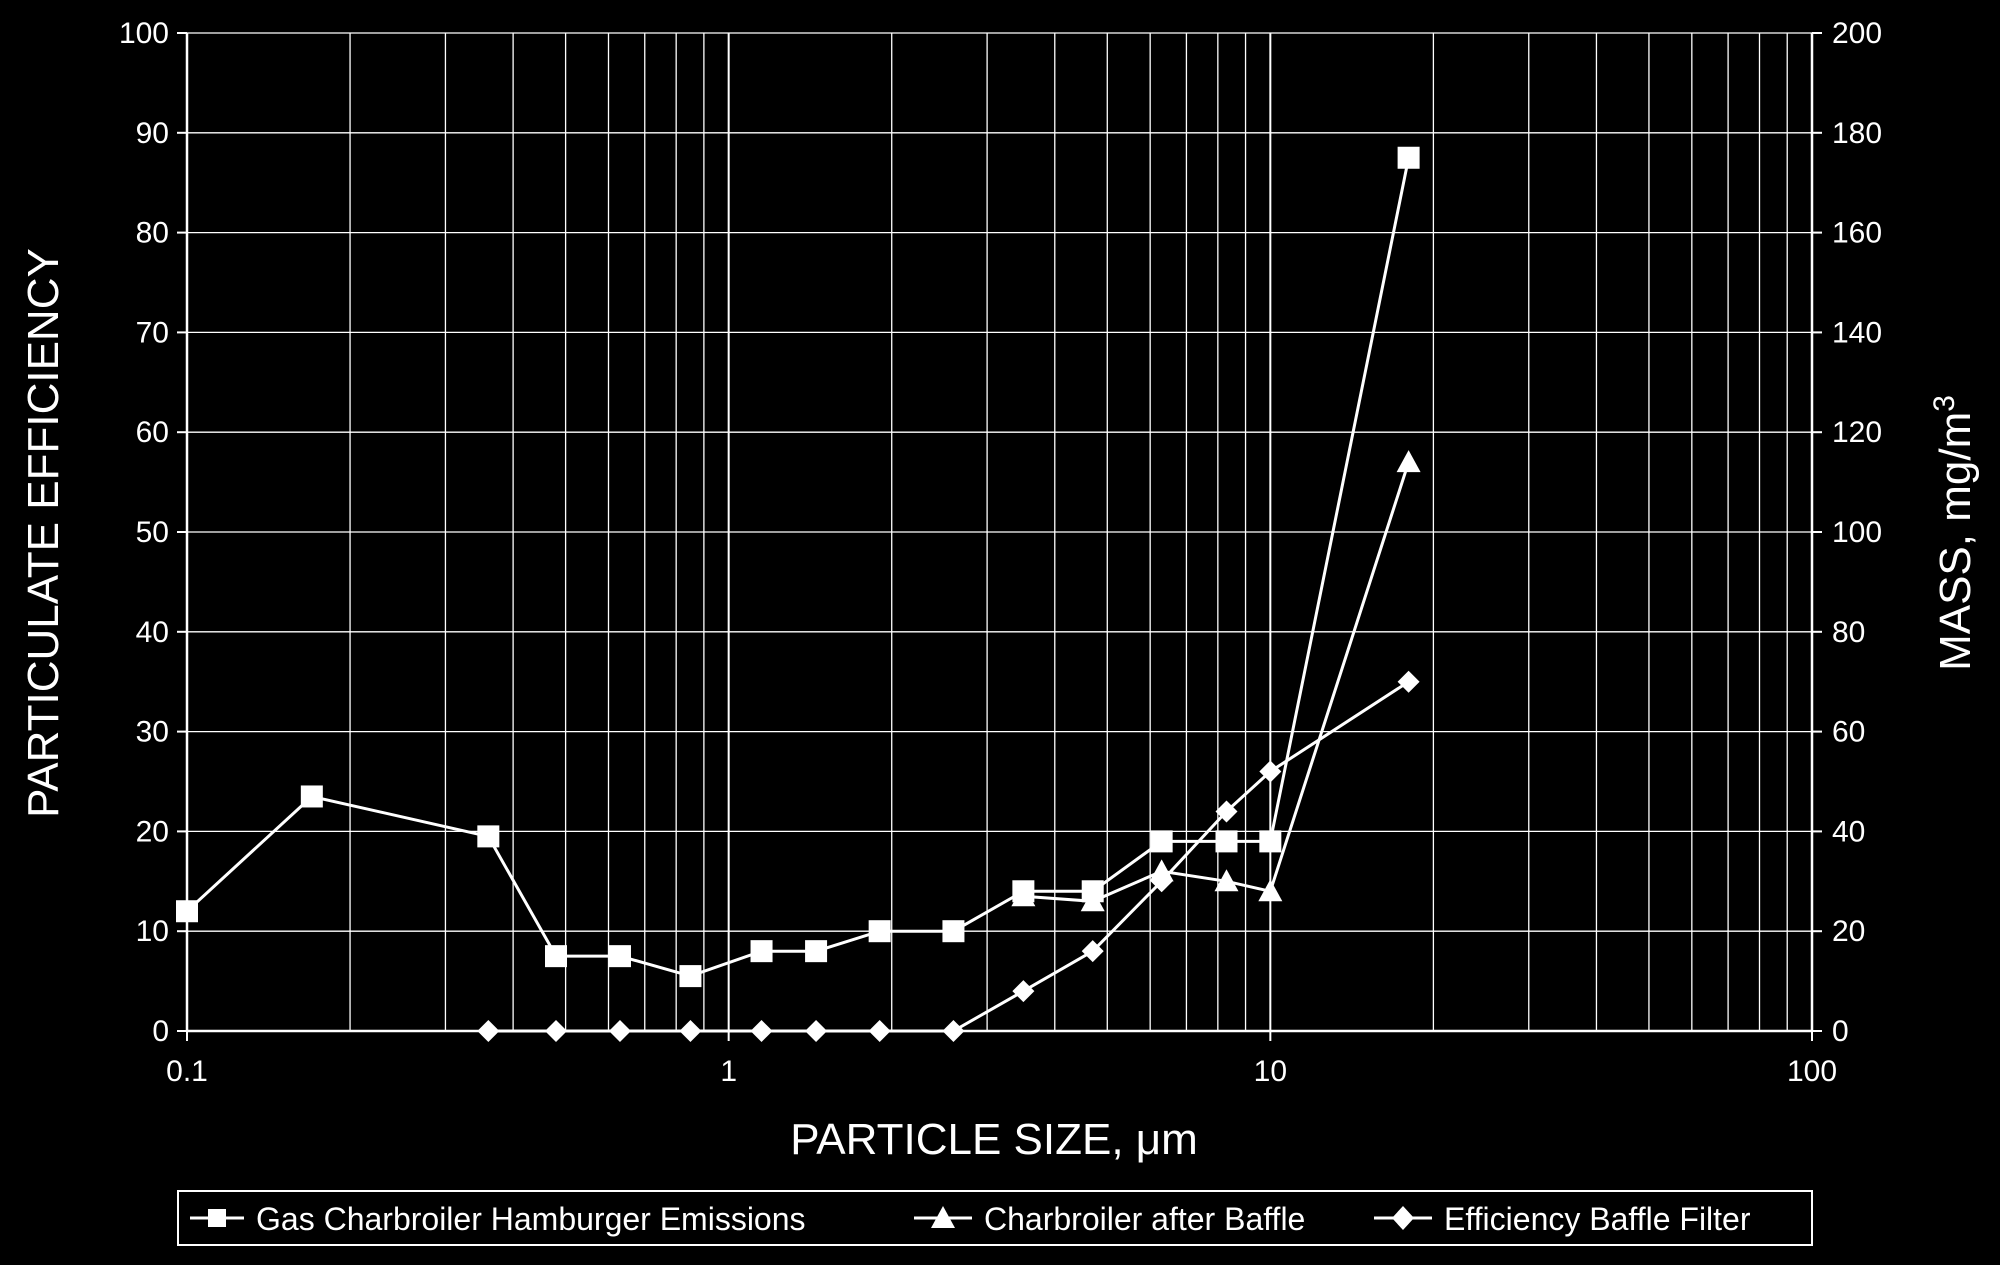 The width and height of the screenshot is (2000, 1265). Describe the element at coordinates (144, 33) in the screenshot. I see `y-tick-label: 100` at that location.